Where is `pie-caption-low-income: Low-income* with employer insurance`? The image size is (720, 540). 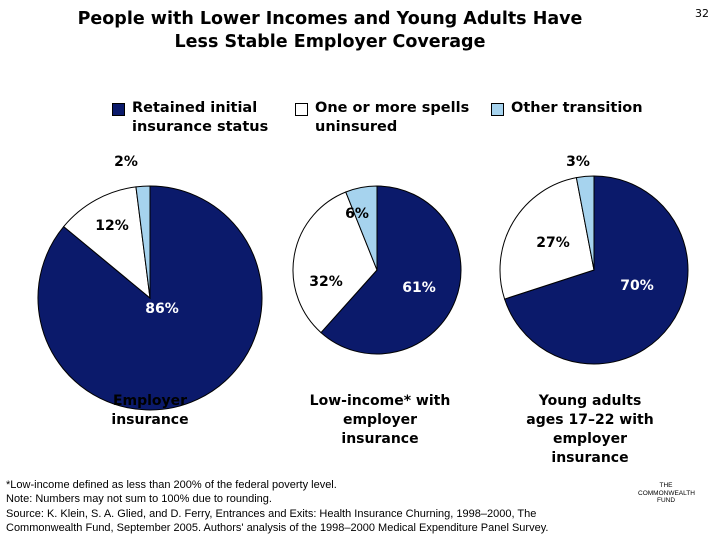 pie-caption-low-income: Low-income* with employer insurance is located at coordinates (380, 420).